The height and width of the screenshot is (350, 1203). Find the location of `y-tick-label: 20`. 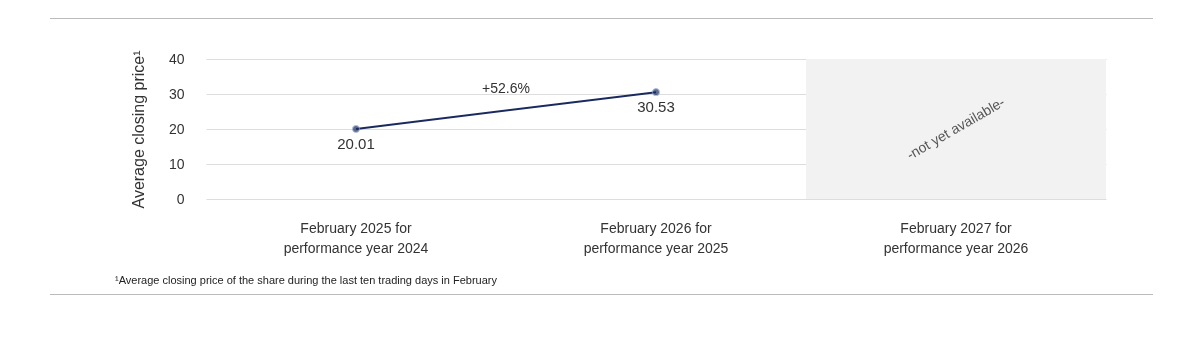

y-tick-label: 20 is located at coordinates (176, 128).